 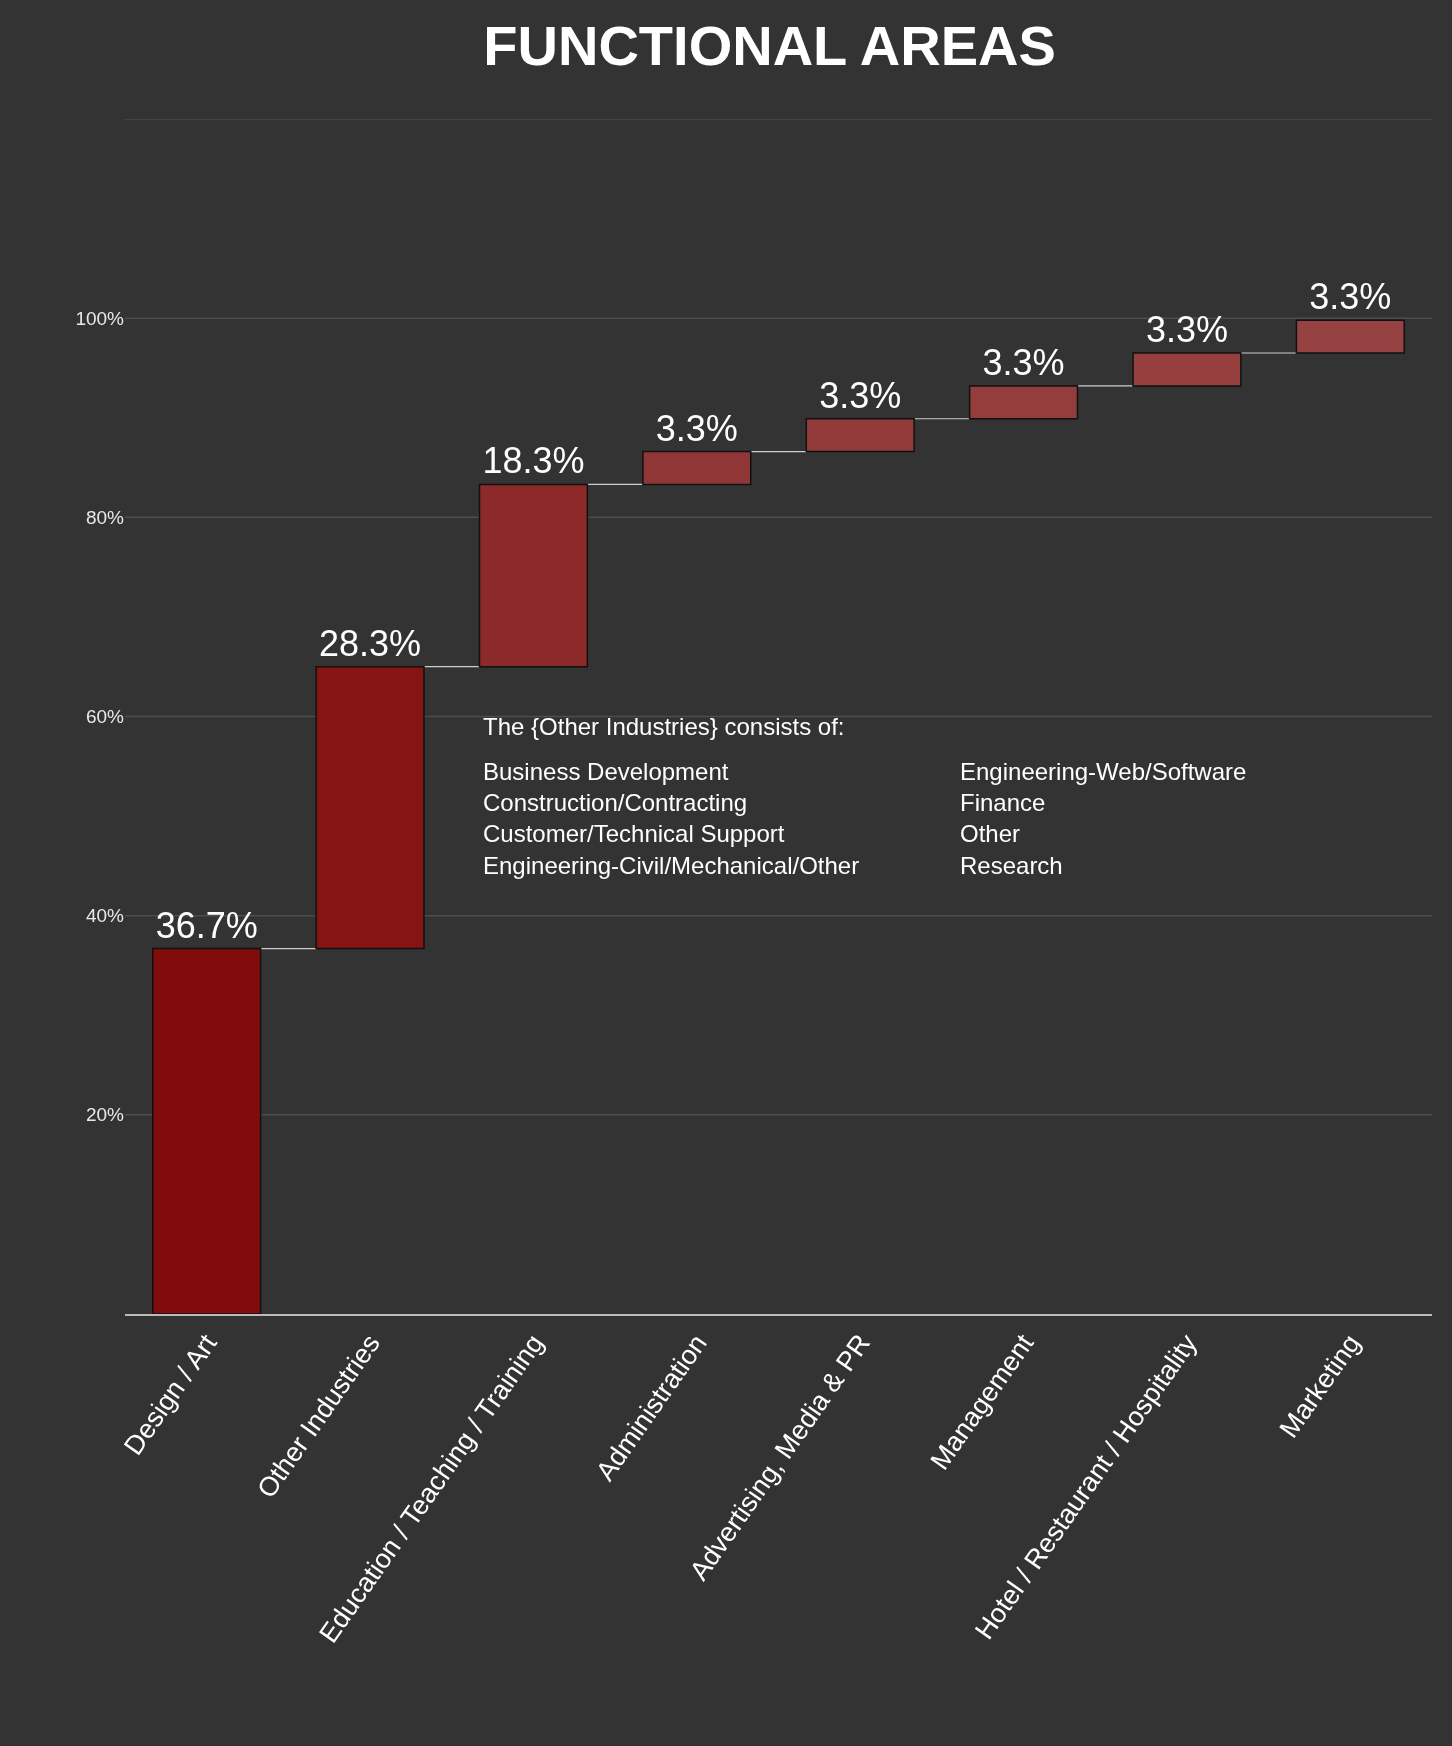 What do you see at coordinates (100, 318) in the screenshot?
I see `y-tick-label: 100%` at bounding box center [100, 318].